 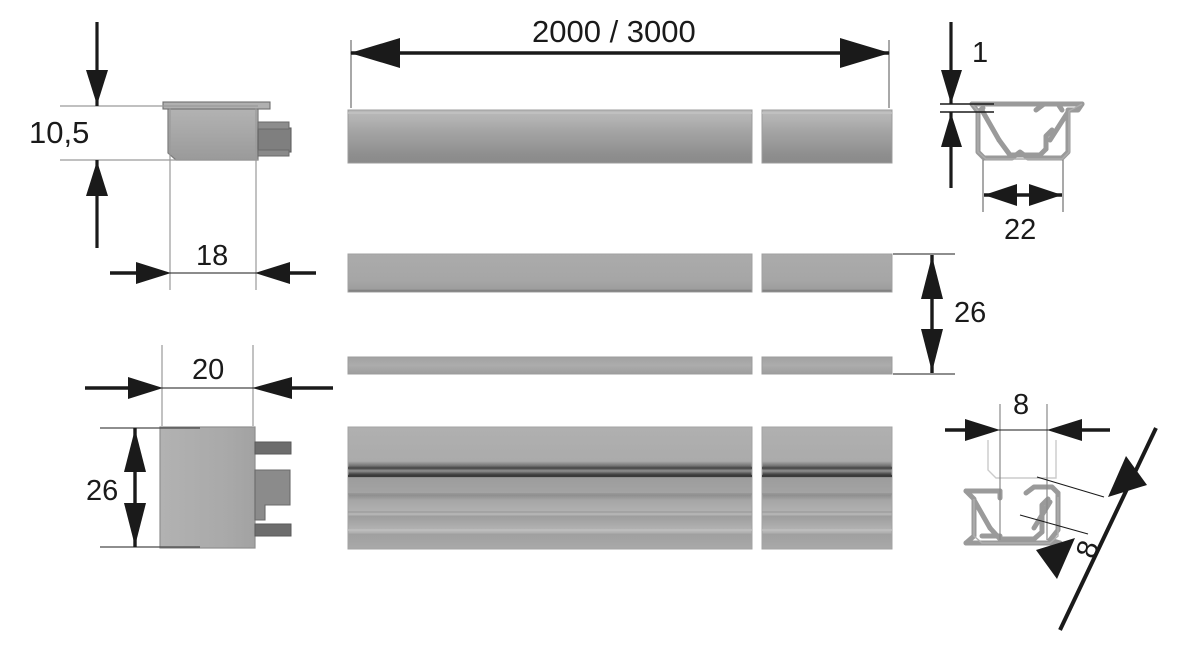 What do you see at coordinates (1054, 524) in the screenshot?
I see `ext-line-diag-lower` at bounding box center [1054, 524].